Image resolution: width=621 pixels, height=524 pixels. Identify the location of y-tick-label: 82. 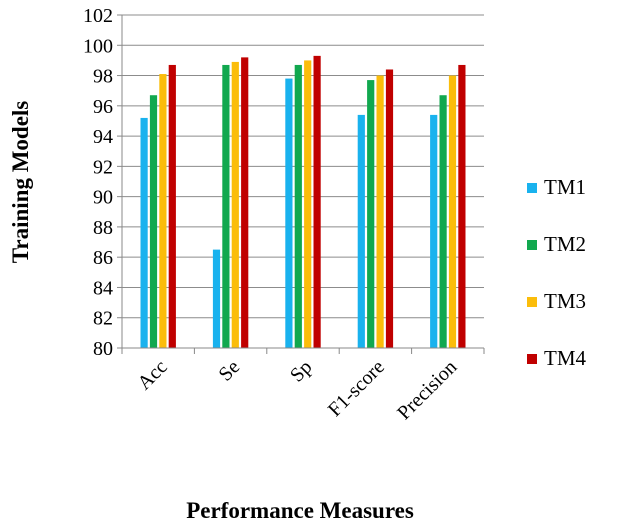
(103, 319).